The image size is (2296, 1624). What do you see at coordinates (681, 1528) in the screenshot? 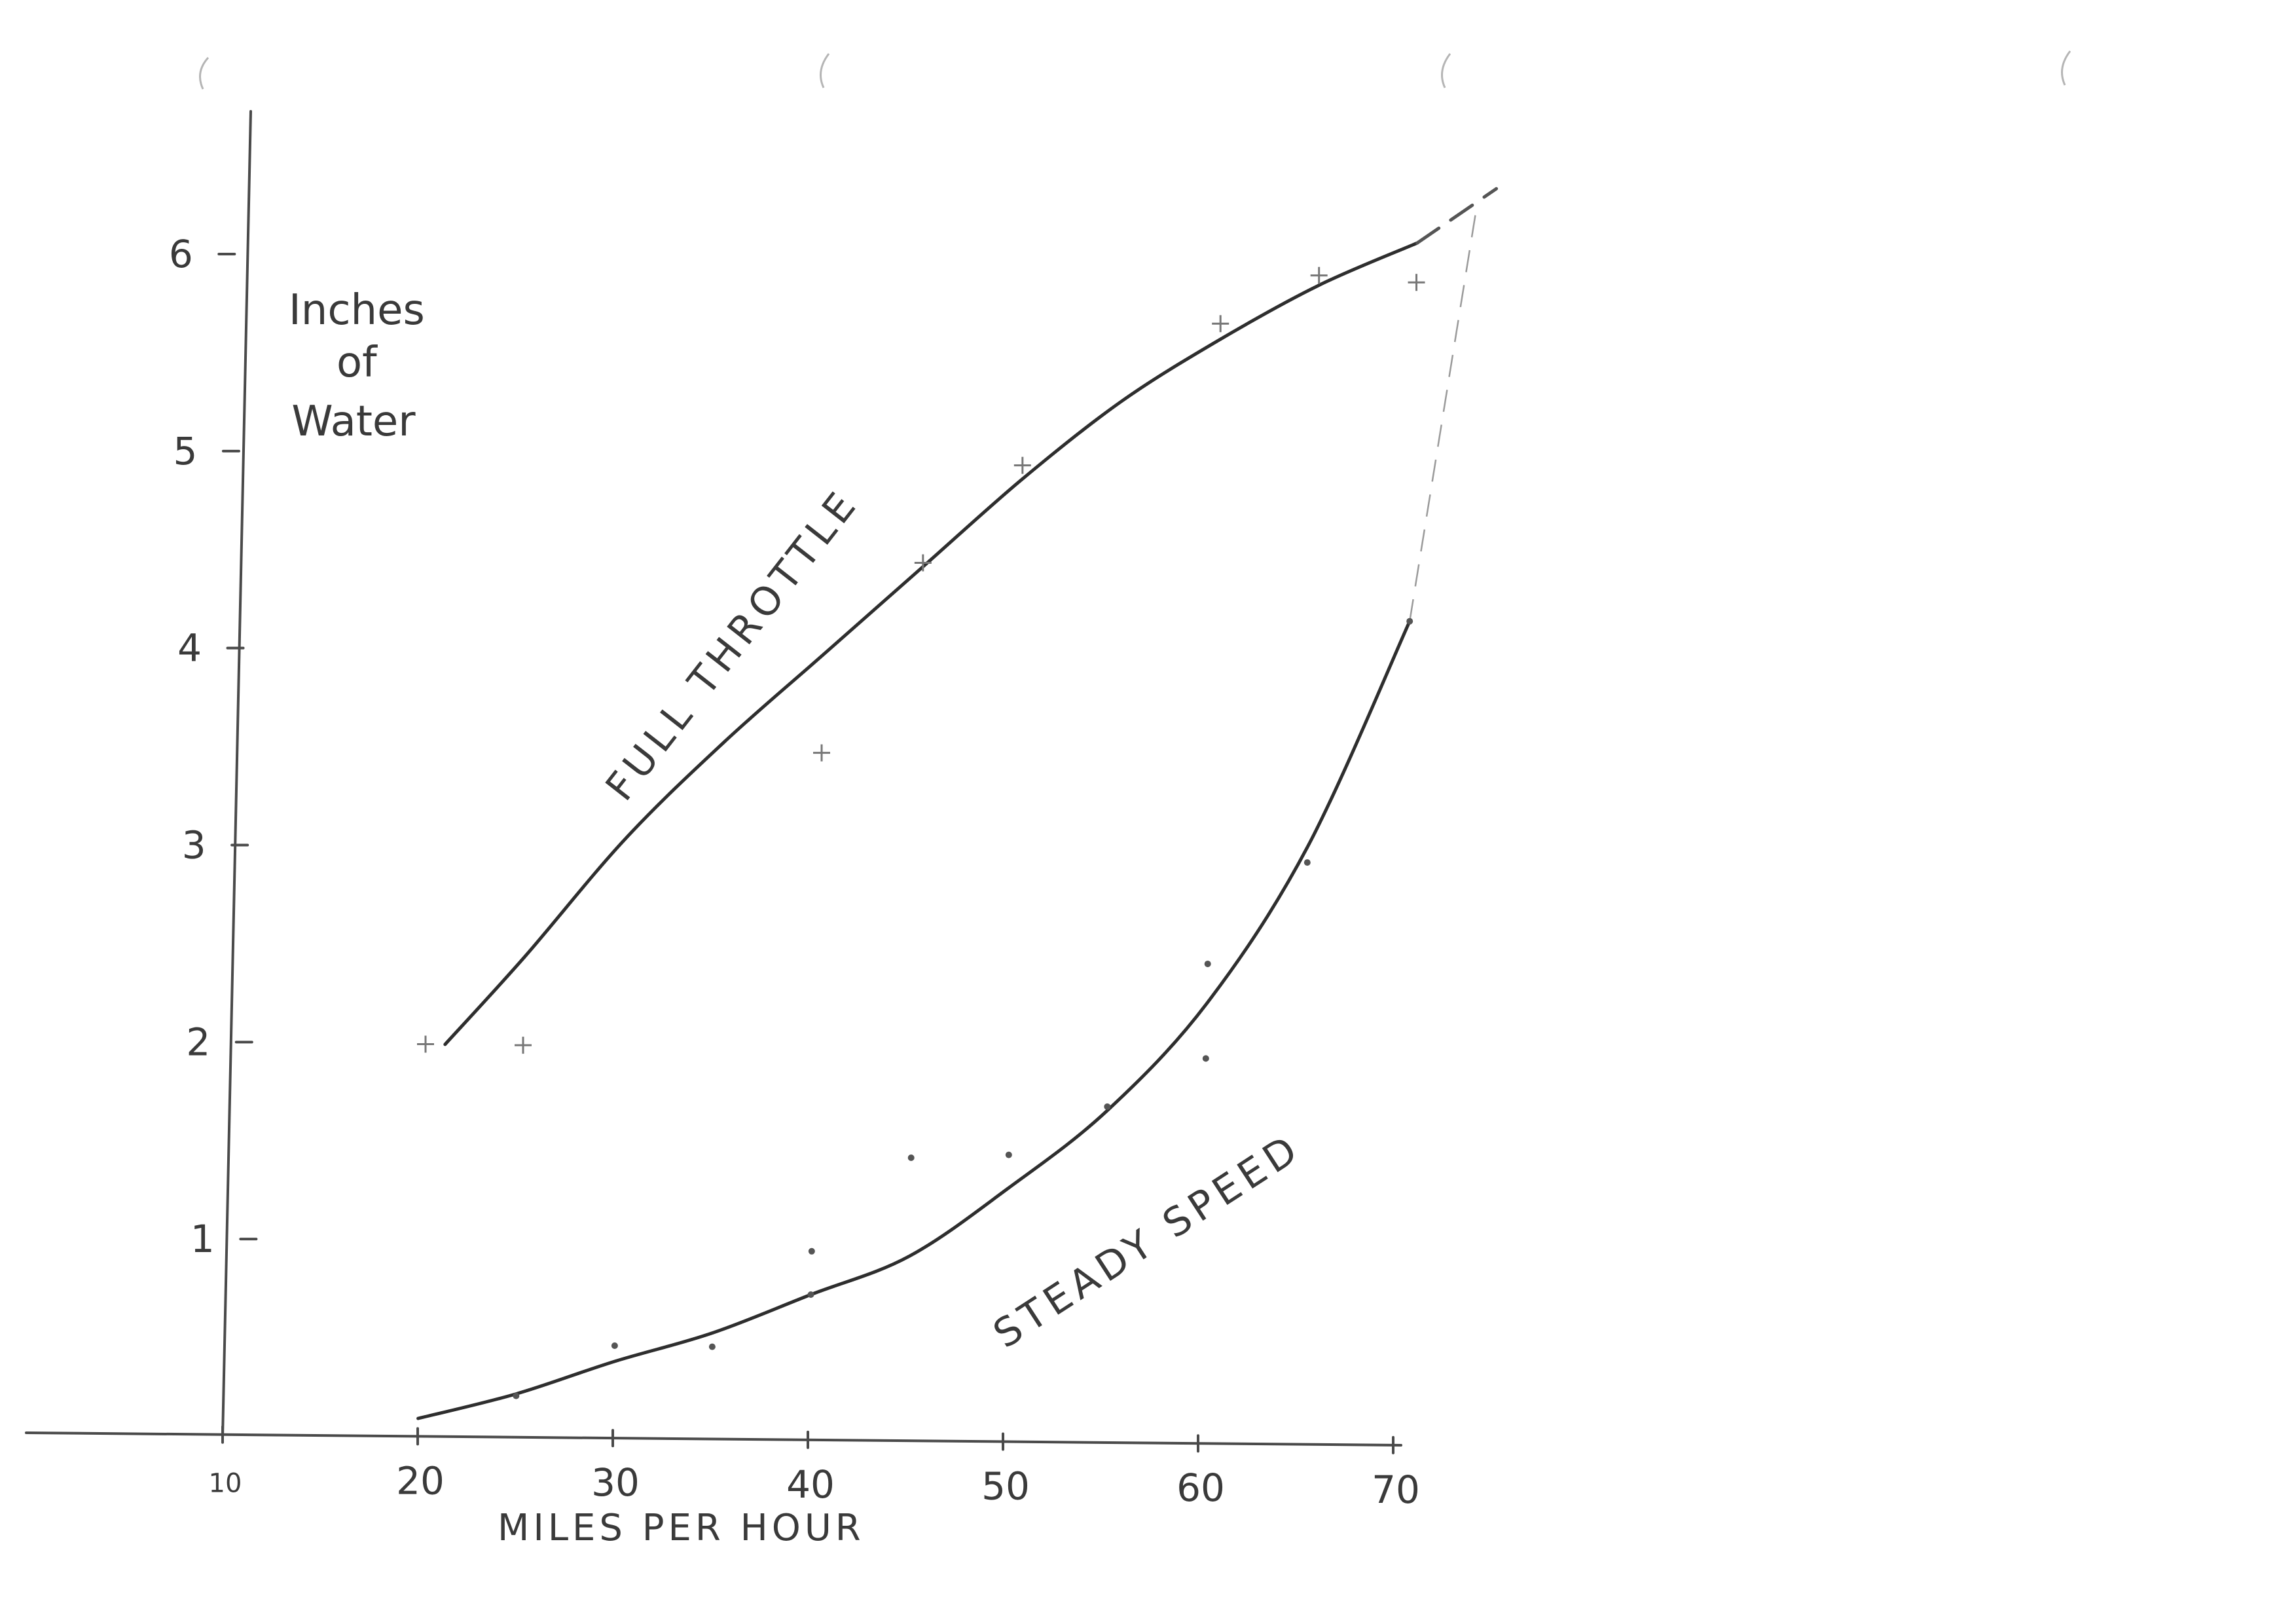
I see `x-axis-label: MILES PER HOUR` at bounding box center [681, 1528].